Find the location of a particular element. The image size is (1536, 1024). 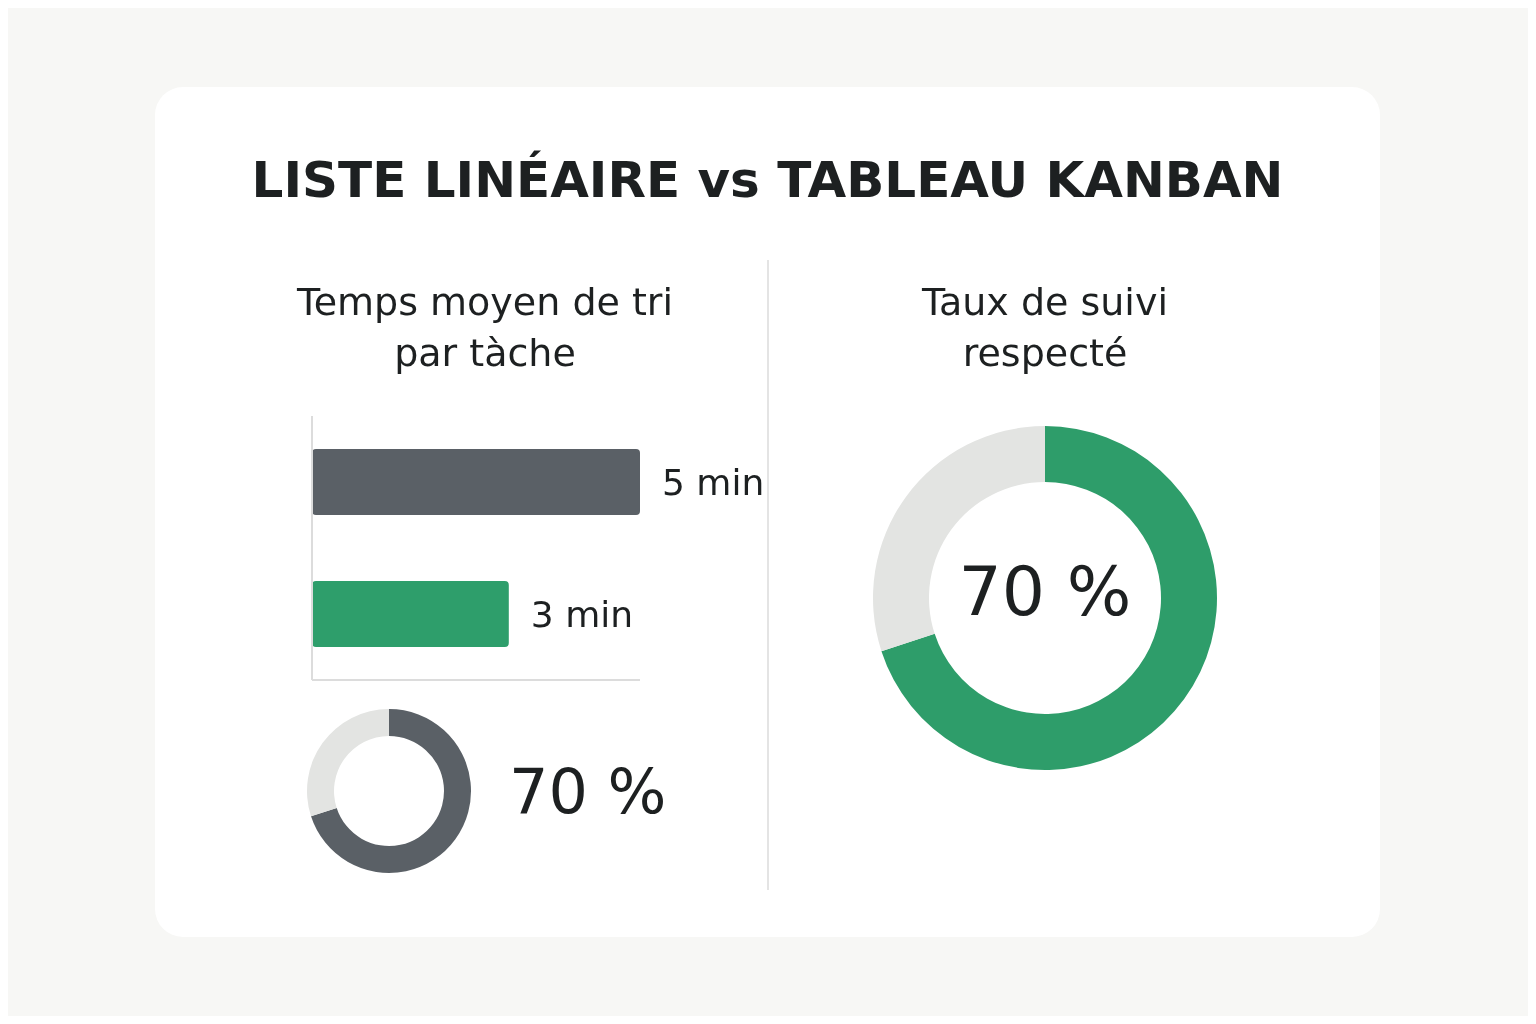

chart-title: Temps moyen de tri par tàche is located at coordinates (485, 328).